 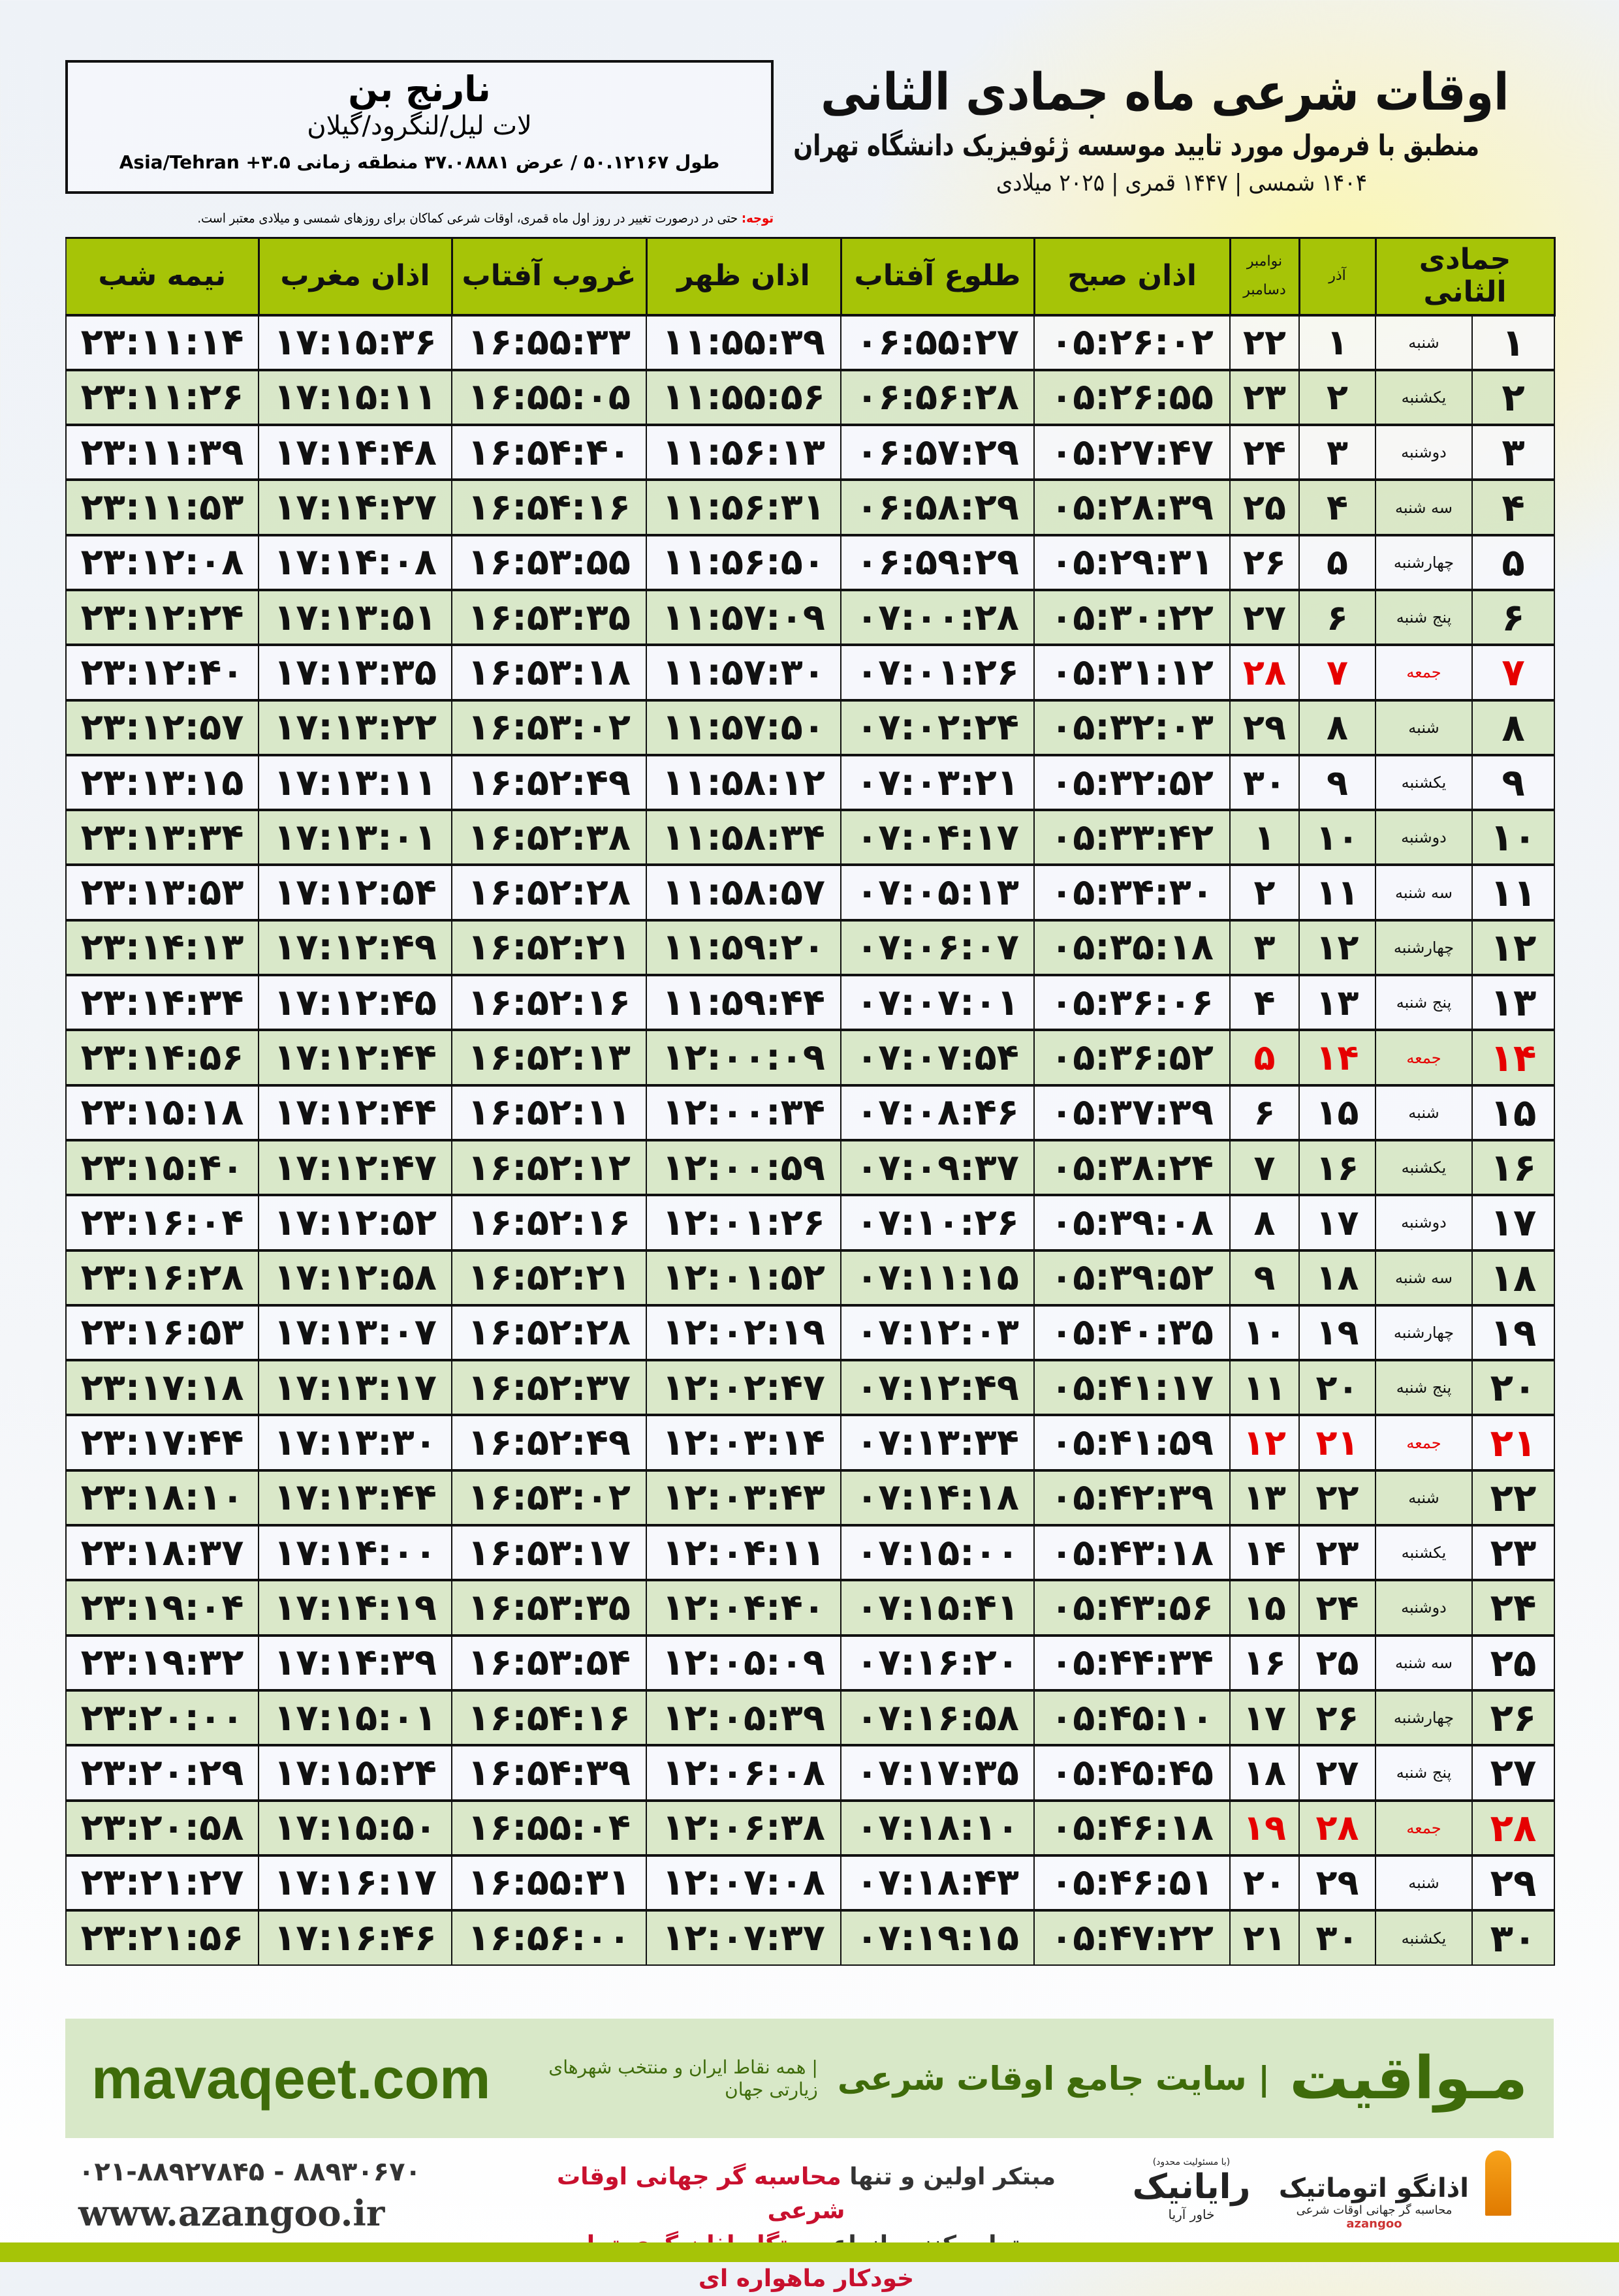 I want to click on cell-gregorian-day: ۵, so click(x=1265, y=1057).